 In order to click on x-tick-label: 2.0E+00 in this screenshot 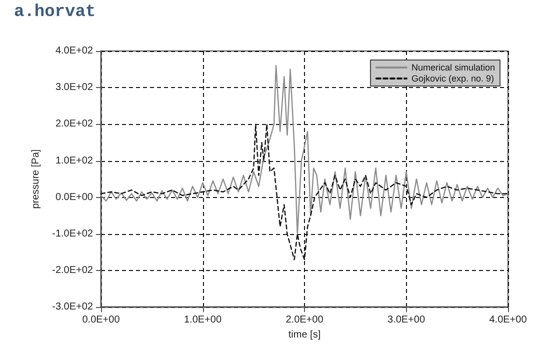, I will do `click(305, 320)`.